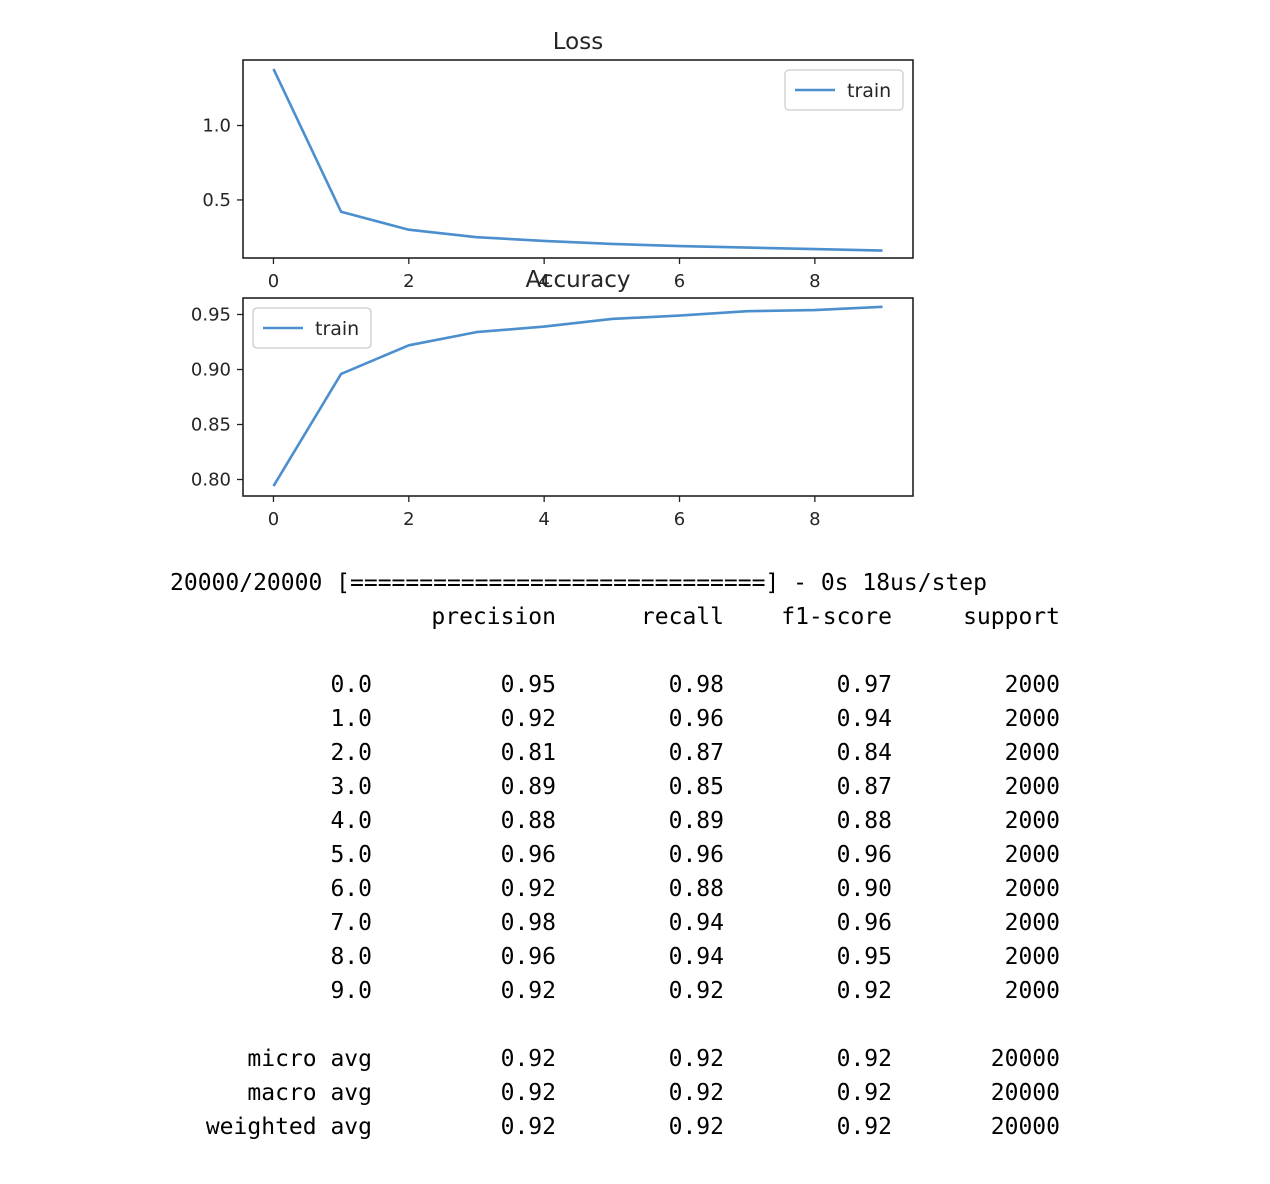 This screenshot has height=1184, width=1270. I want to click on chart-1-y-tick-label: 0.85, so click(211, 425).